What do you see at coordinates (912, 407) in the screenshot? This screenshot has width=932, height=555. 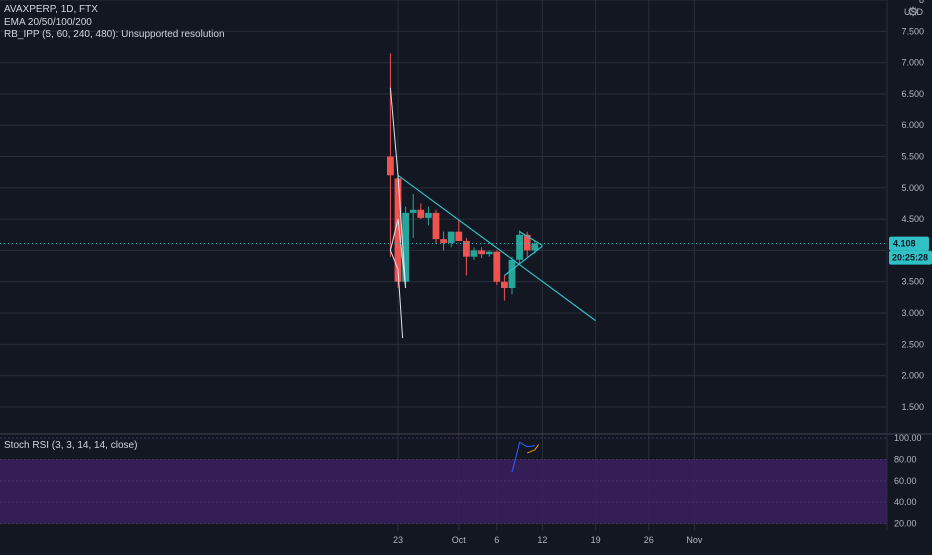 I see `y-tick-label: 1.500` at bounding box center [912, 407].